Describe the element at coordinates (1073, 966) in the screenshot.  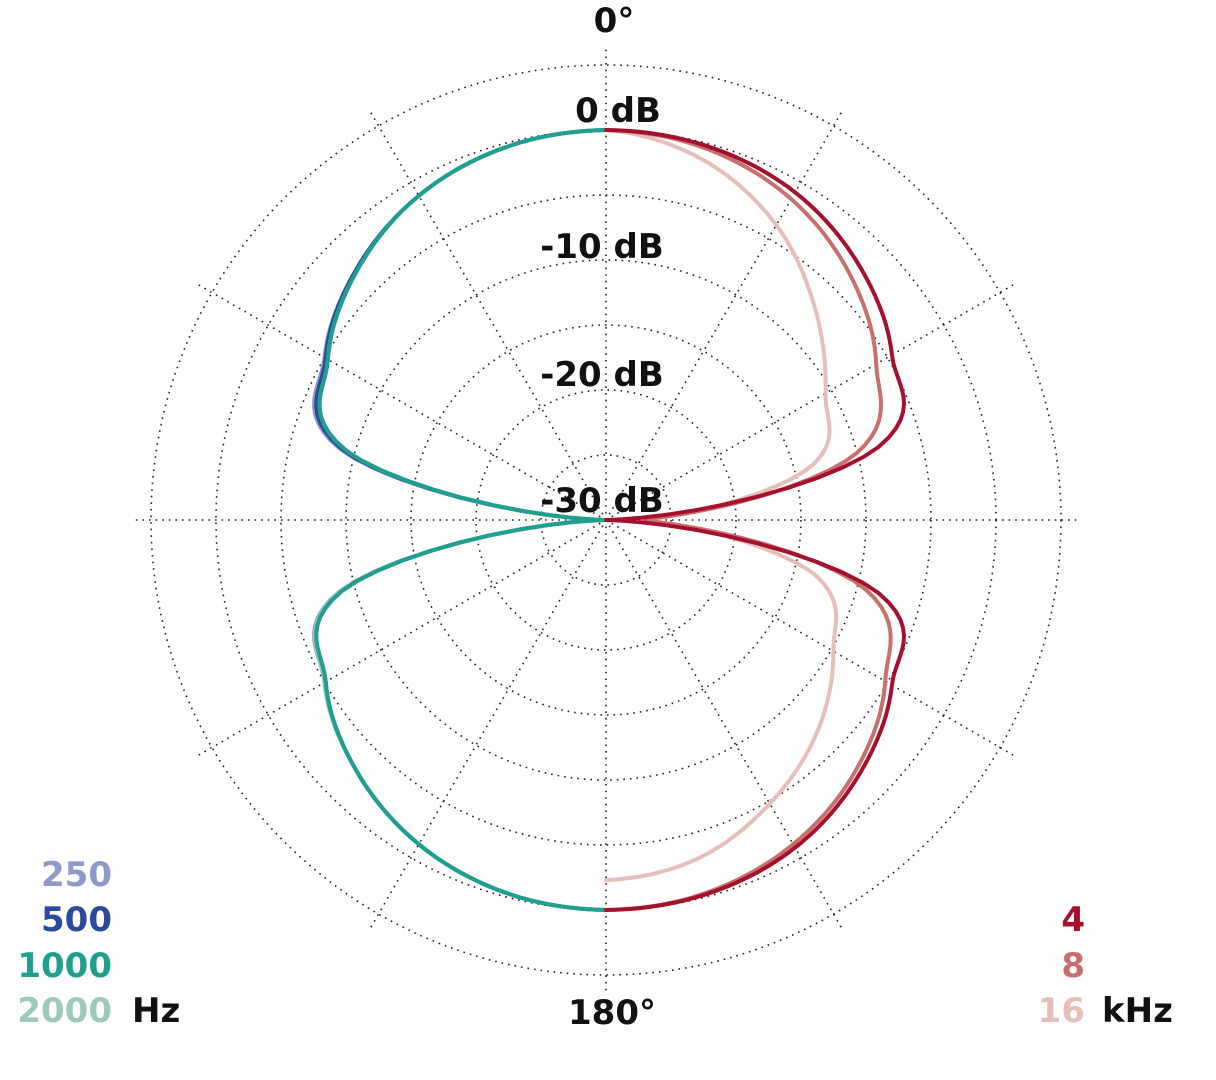
I see `legend-khz-8: 8` at that location.